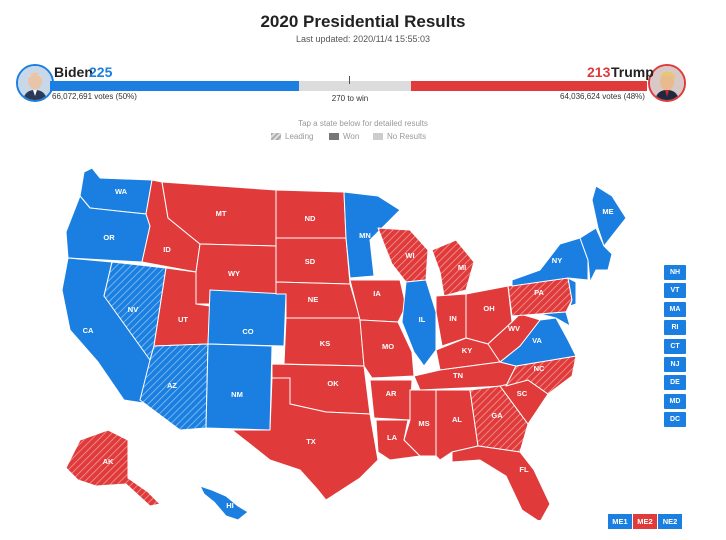 The width and height of the screenshot is (726, 540). I want to click on state-il, so click(419, 323).